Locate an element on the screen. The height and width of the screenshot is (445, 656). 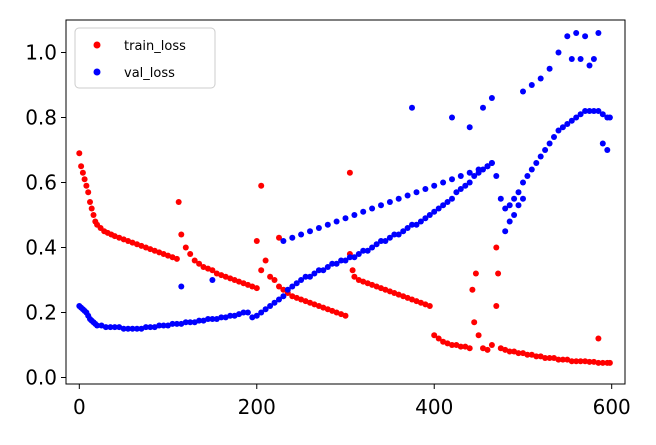
y-tick-label: 0.4 is located at coordinates (41, 248).